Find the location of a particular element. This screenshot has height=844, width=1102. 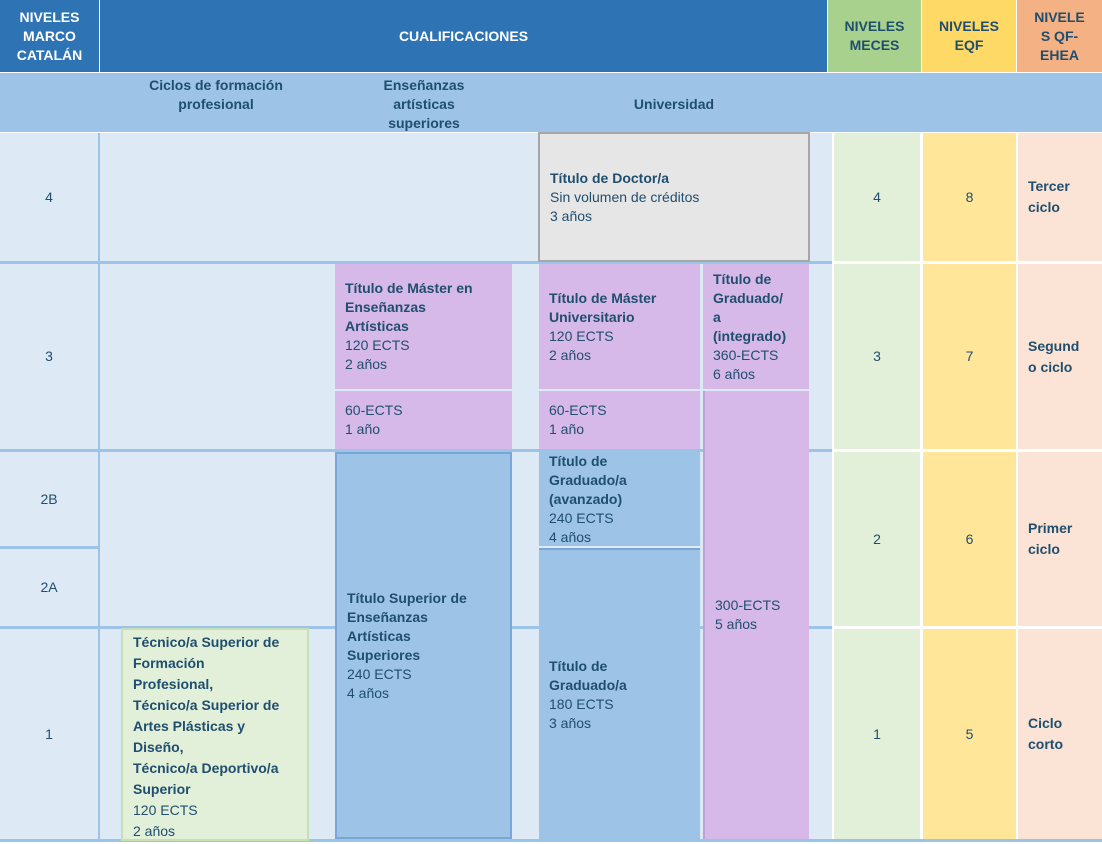

header-meces-line1: NIVELES is located at coordinates (874, 26).